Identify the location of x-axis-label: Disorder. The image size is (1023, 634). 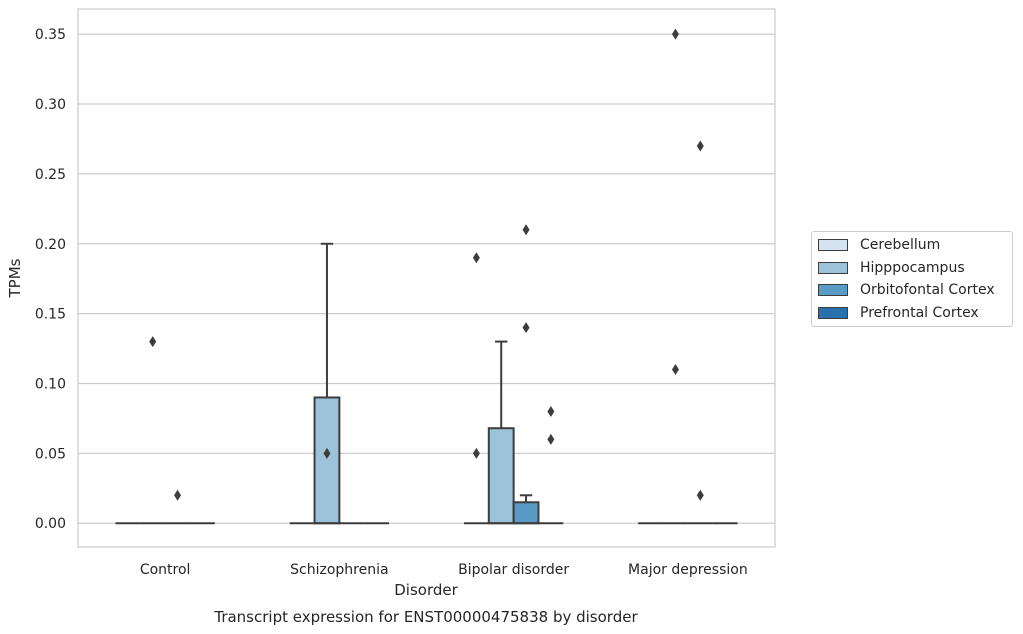
(426, 590).